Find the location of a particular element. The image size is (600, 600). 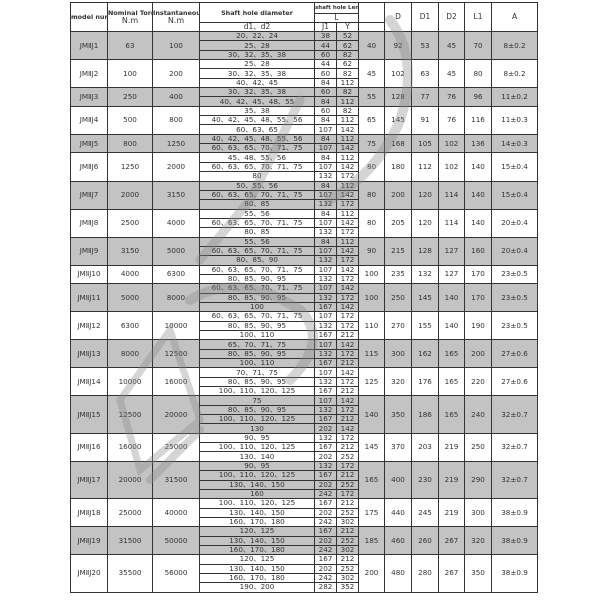

header-L1: L1 is located at coordinates (478, 17).